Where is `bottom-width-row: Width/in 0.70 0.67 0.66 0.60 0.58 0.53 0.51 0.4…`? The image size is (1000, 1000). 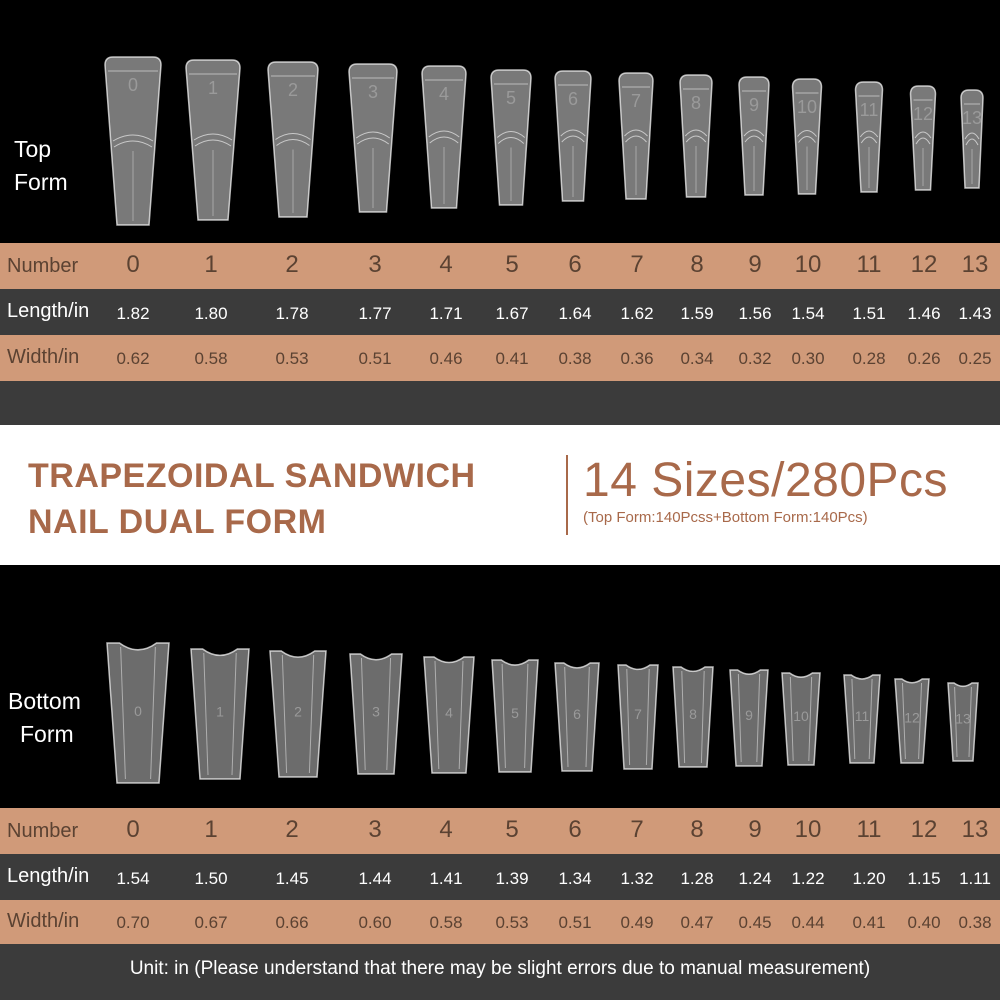 bottom-width-row: Width/in 0.70 0.67 0.66 0.60 0.58 0.53 0.51 0.4… is located at coordinates (500, 922).